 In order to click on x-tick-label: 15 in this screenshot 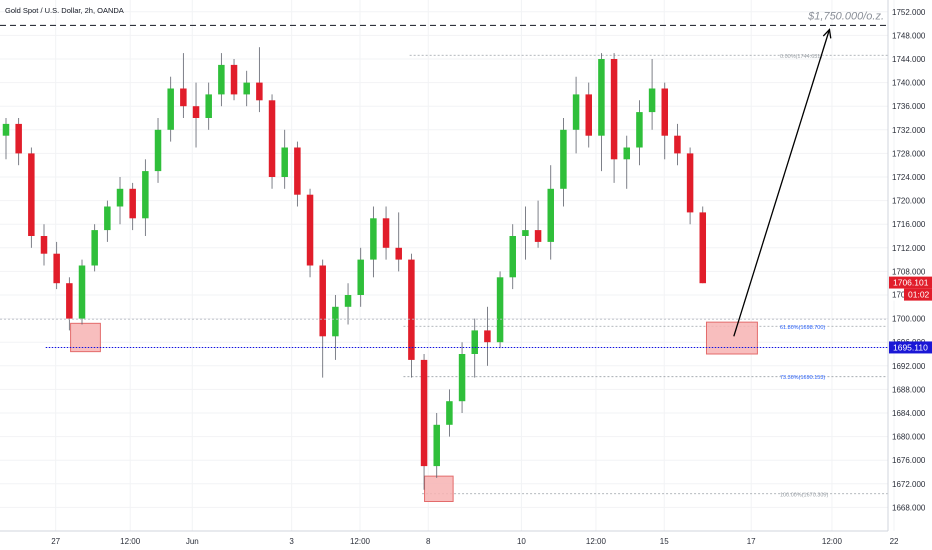, I will do `click(664, 541)`.